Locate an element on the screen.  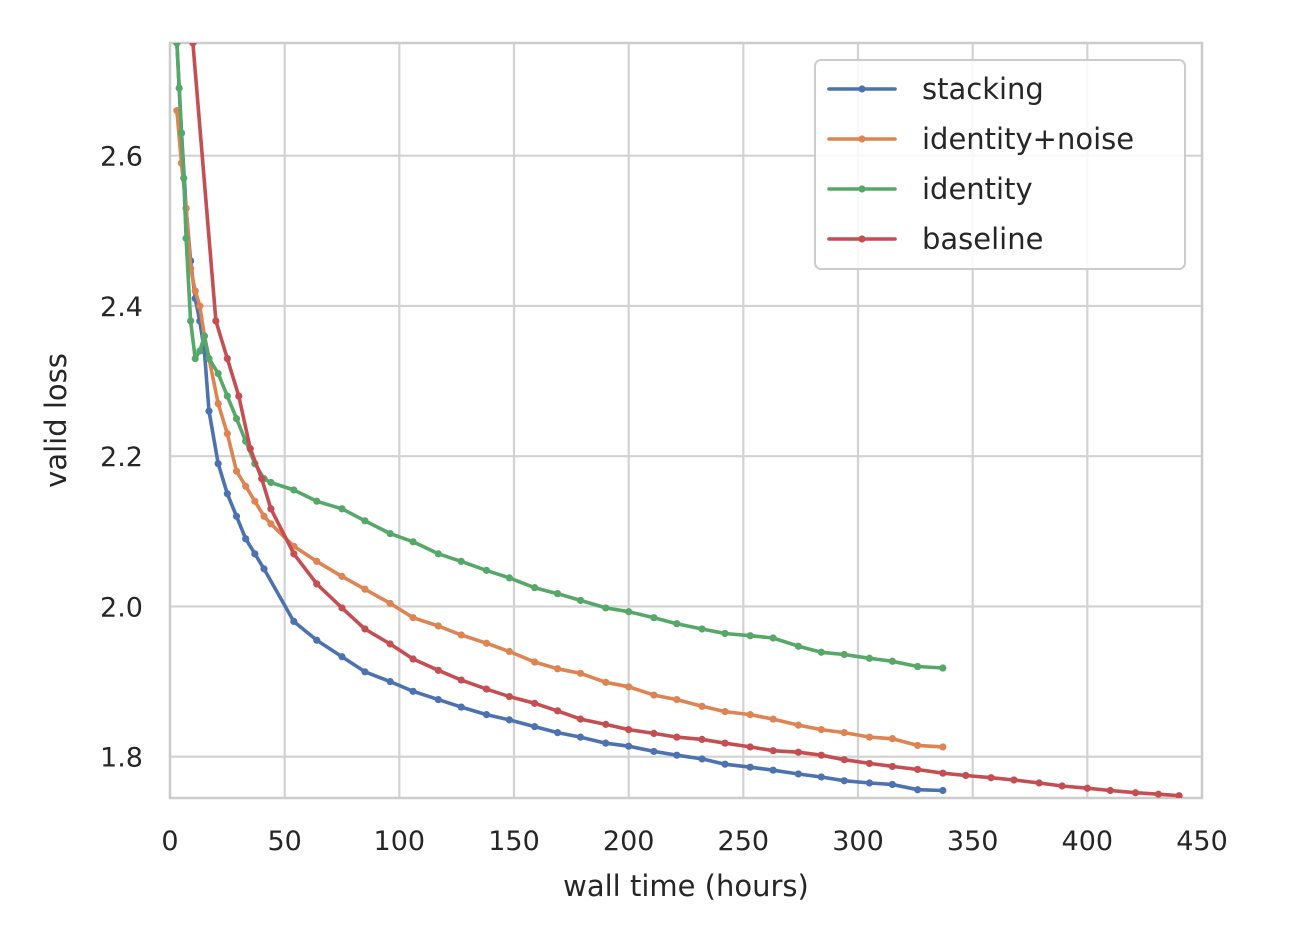
x-tick-label: 100 is located at coordinates (400, 841).